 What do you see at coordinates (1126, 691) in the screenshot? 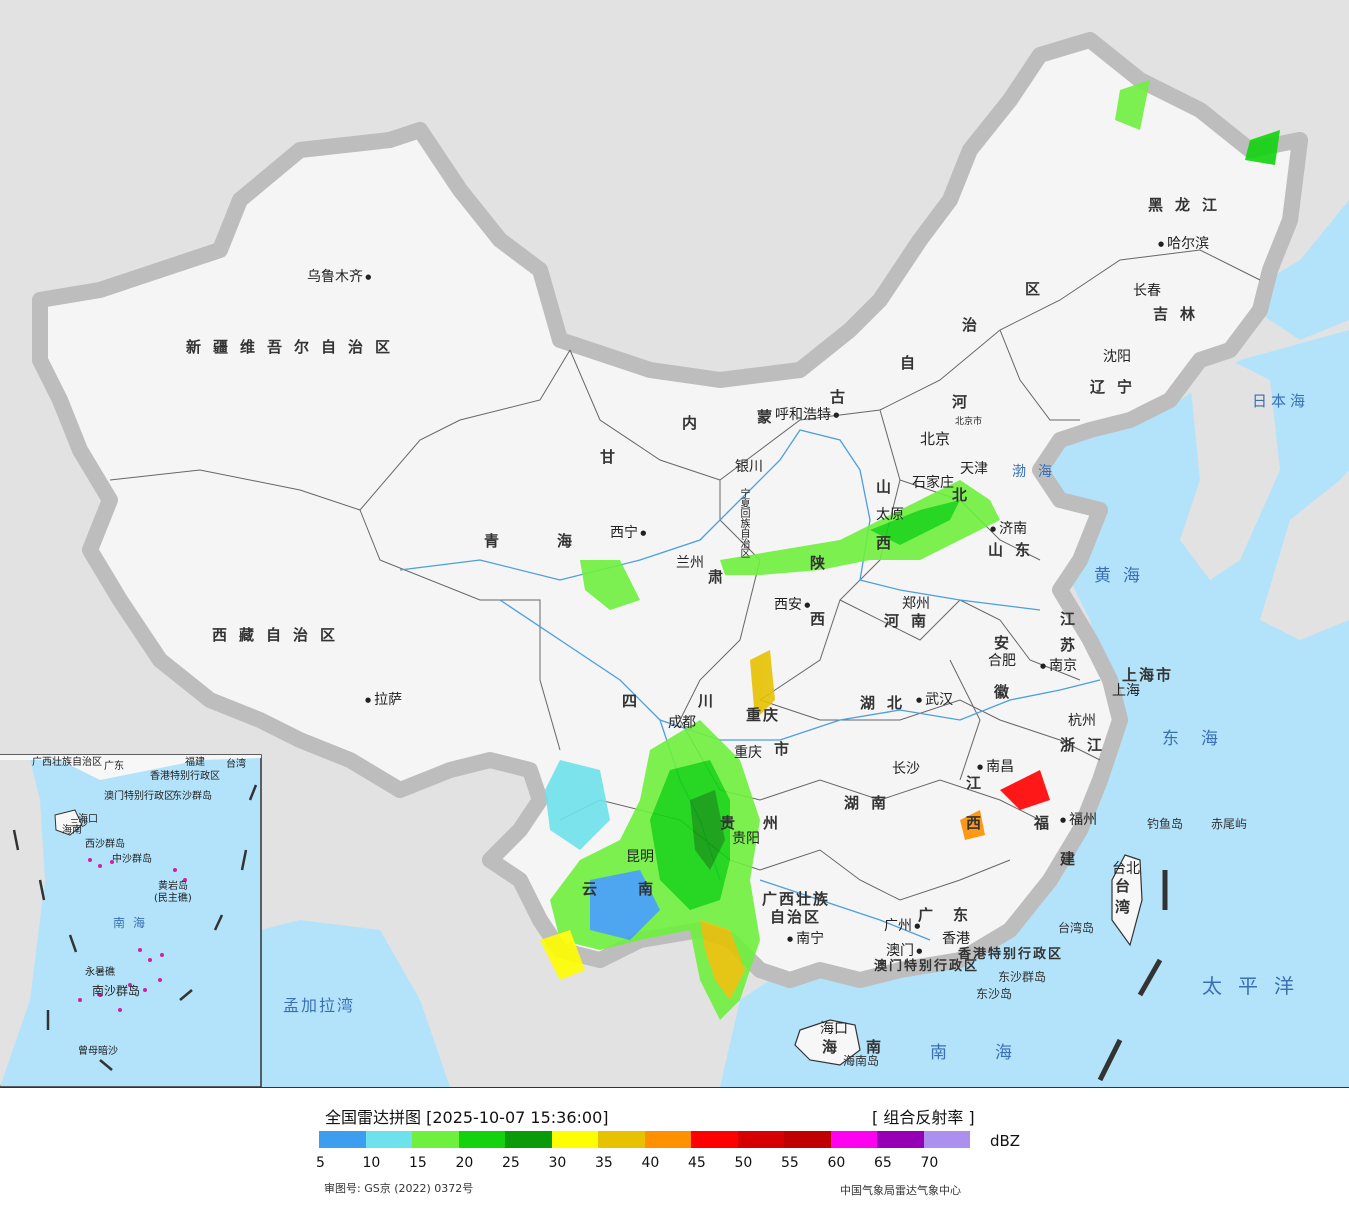
I see `city-shanghai: 上海` at bounding box center [1126, 691].